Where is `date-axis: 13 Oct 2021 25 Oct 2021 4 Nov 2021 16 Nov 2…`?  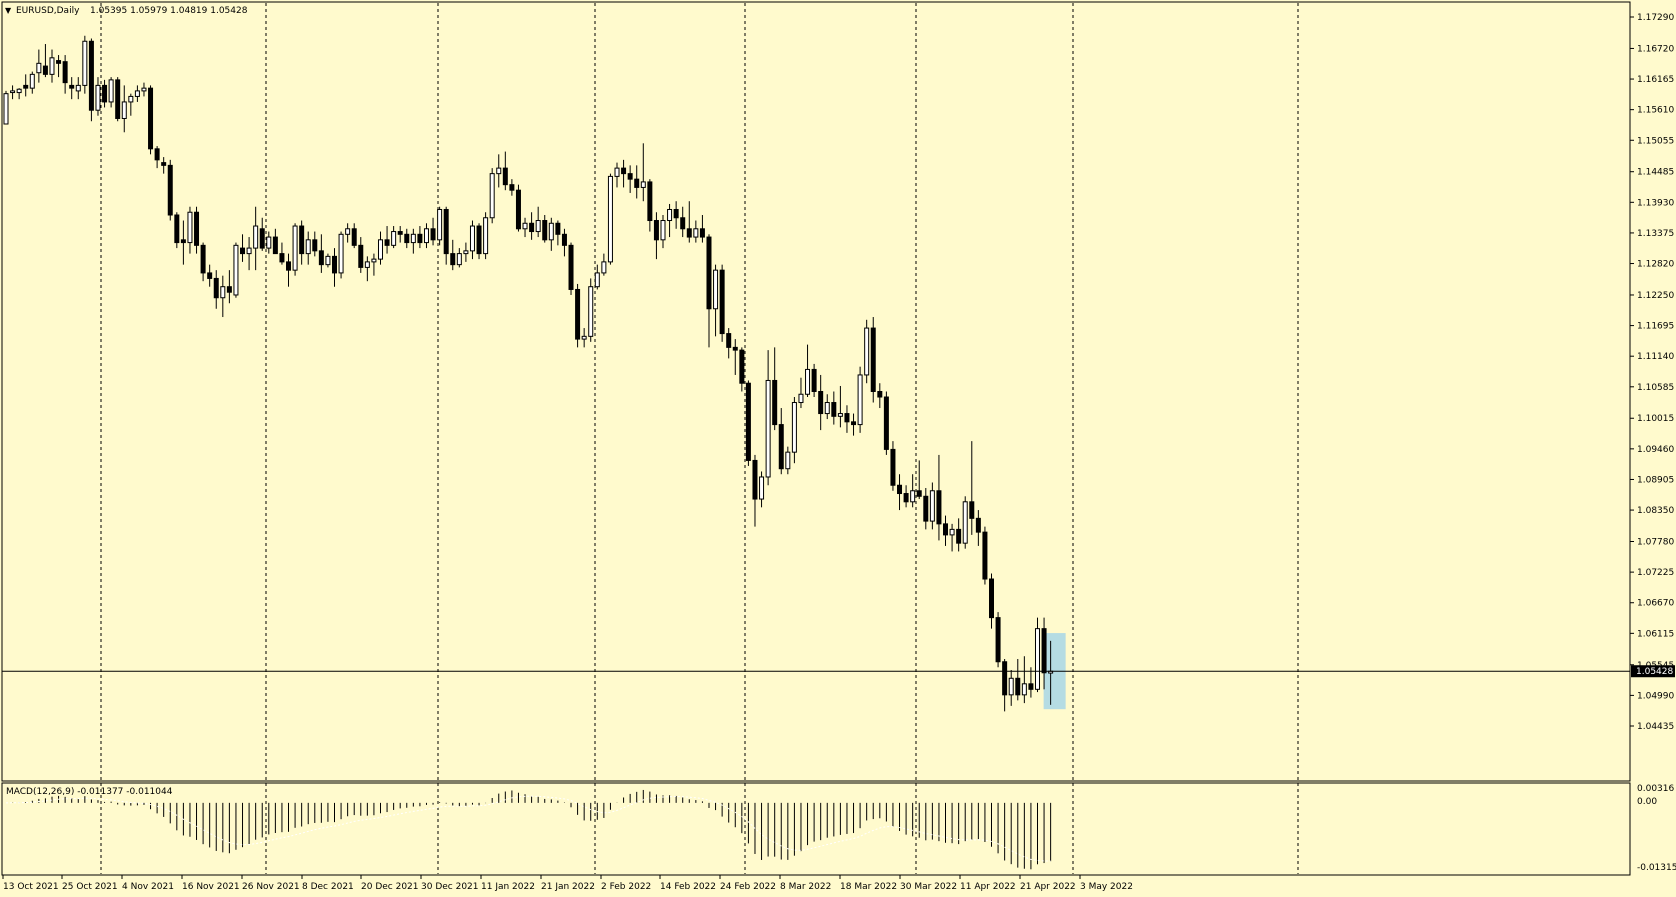 date-axis: 13 Oct 2021 25 Oct 2021 4 Nov 2021 16 Nov 2… is located at coordinates (567, 883).